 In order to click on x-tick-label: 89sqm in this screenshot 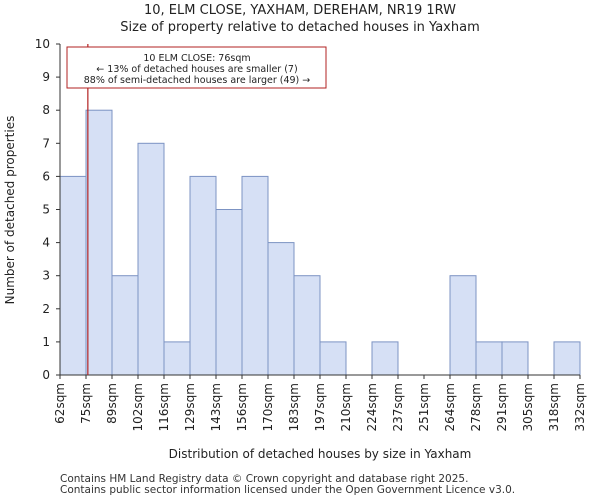, I will do `click(112, 403)`.